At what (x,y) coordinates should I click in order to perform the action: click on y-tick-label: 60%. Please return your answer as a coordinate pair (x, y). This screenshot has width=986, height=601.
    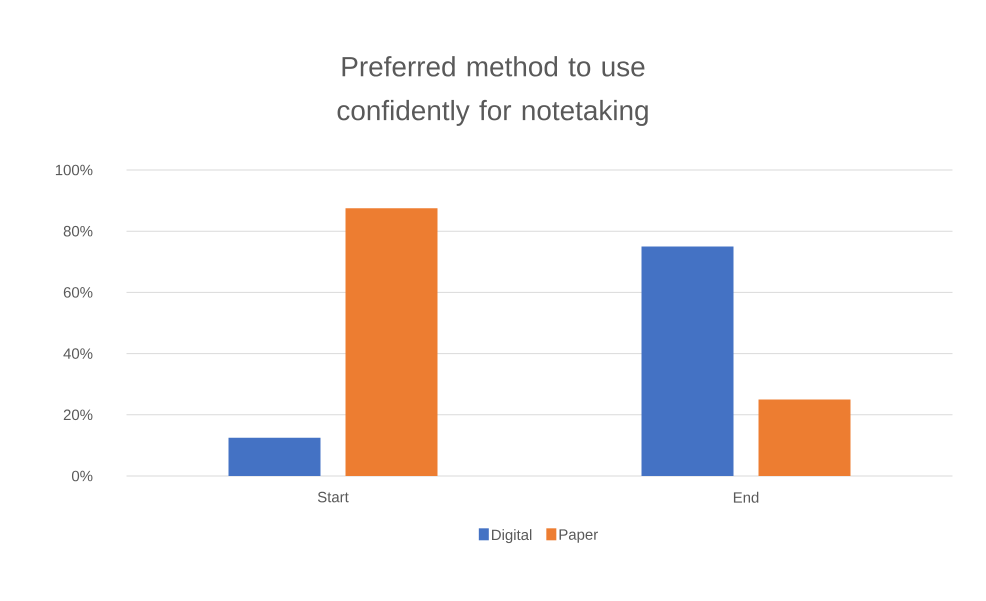
    Looking at the image, I should click on (78, 292).